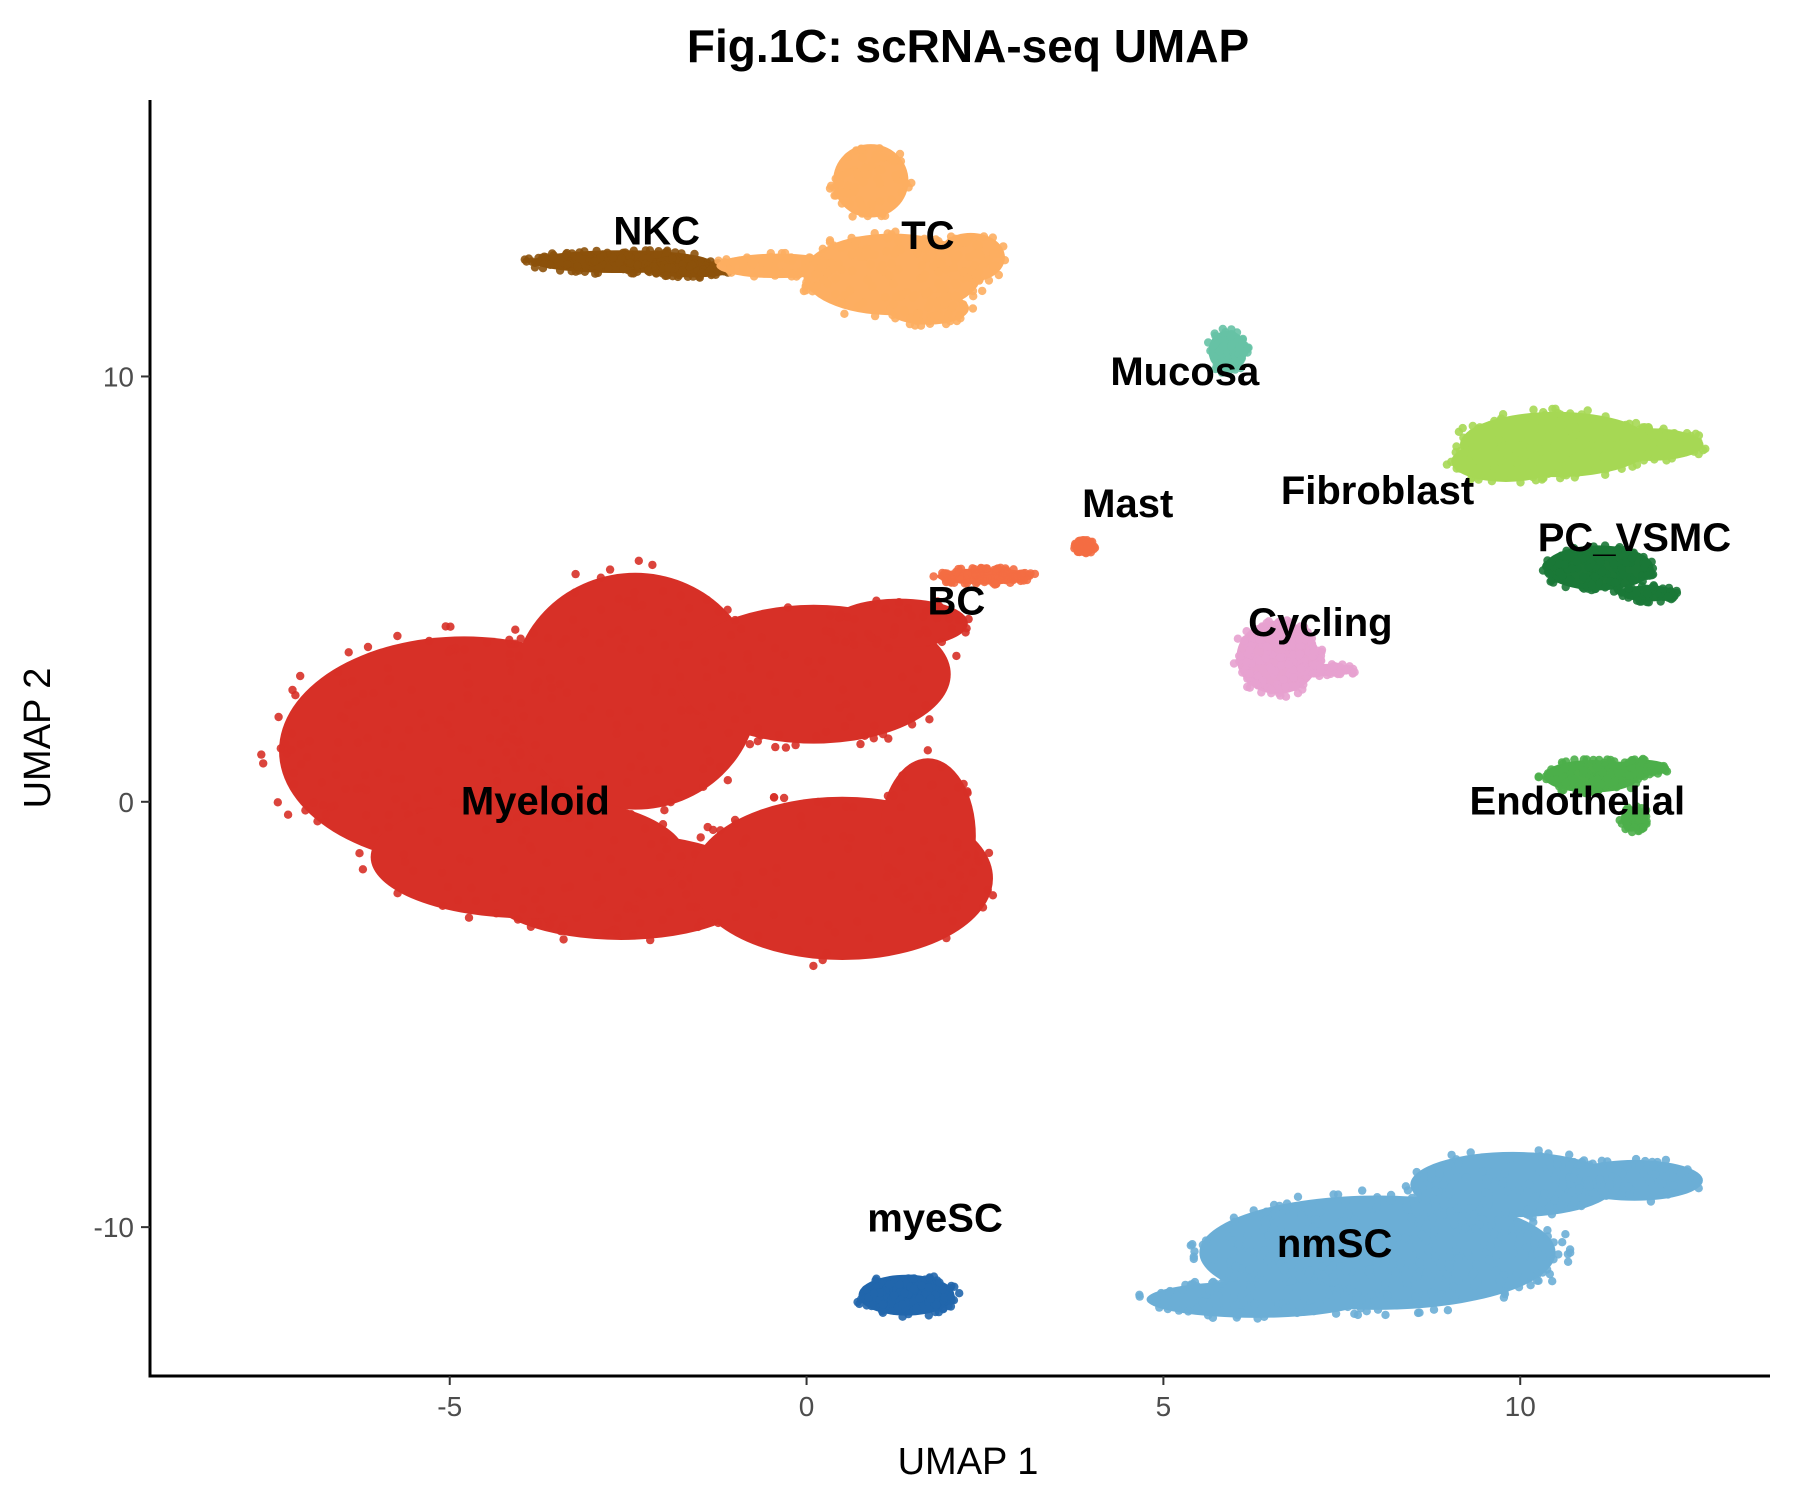 The height and width of the screenshot is (1505, 1800). What do you see at coordinates (449, 1406) in the screenshot?
I see `x-tick-label: -5` at bounding box center [449, 1406].